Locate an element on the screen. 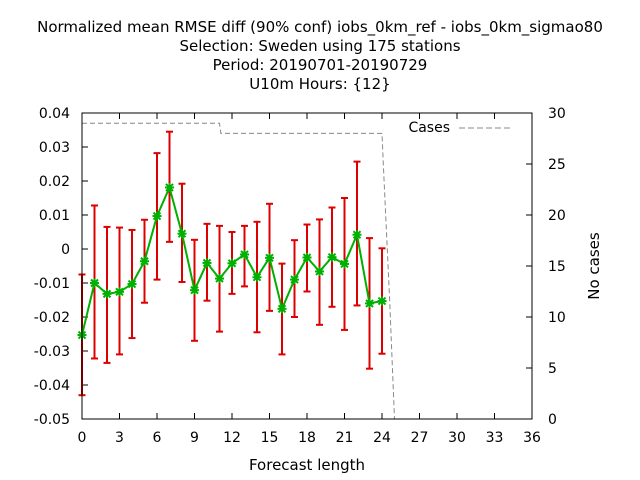 Image resolution: width=640 pixels, height=480 pixels. y2-tick-label: 20 is located at coordinates (557, 216).